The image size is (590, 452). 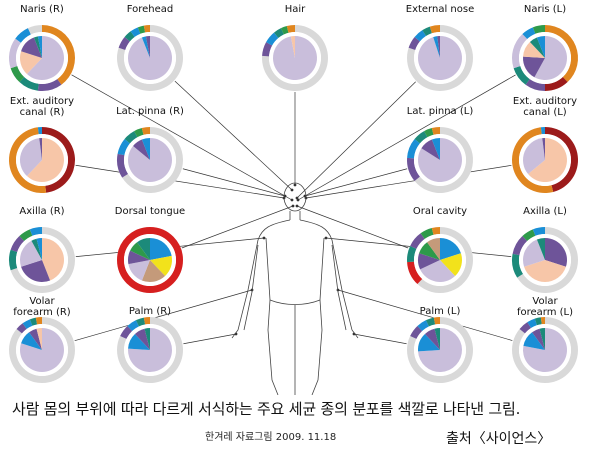 I want to click on volar-forearm-r-outer-slice, so click(x=27, y=324).